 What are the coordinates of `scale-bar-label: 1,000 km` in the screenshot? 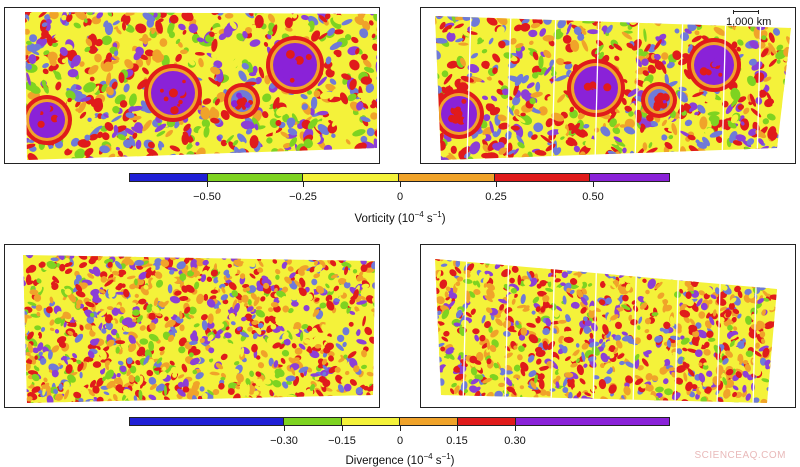 It's located at (749, 22).